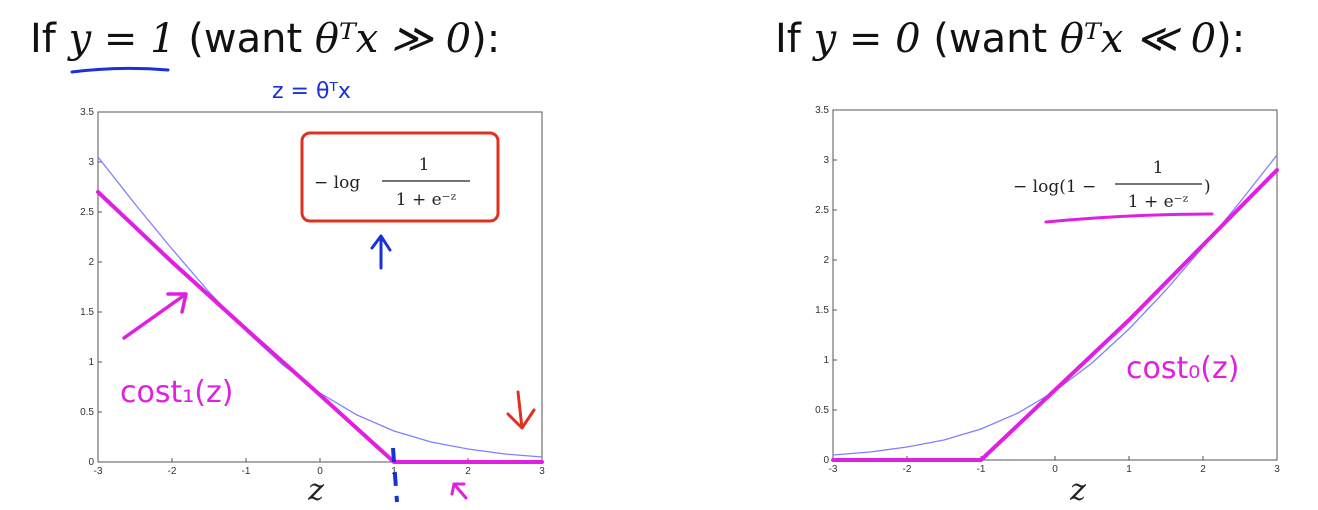 This screenshot has width=1318, height=510. I want to click on right-y-tick-label: 2, so click(826, 260).